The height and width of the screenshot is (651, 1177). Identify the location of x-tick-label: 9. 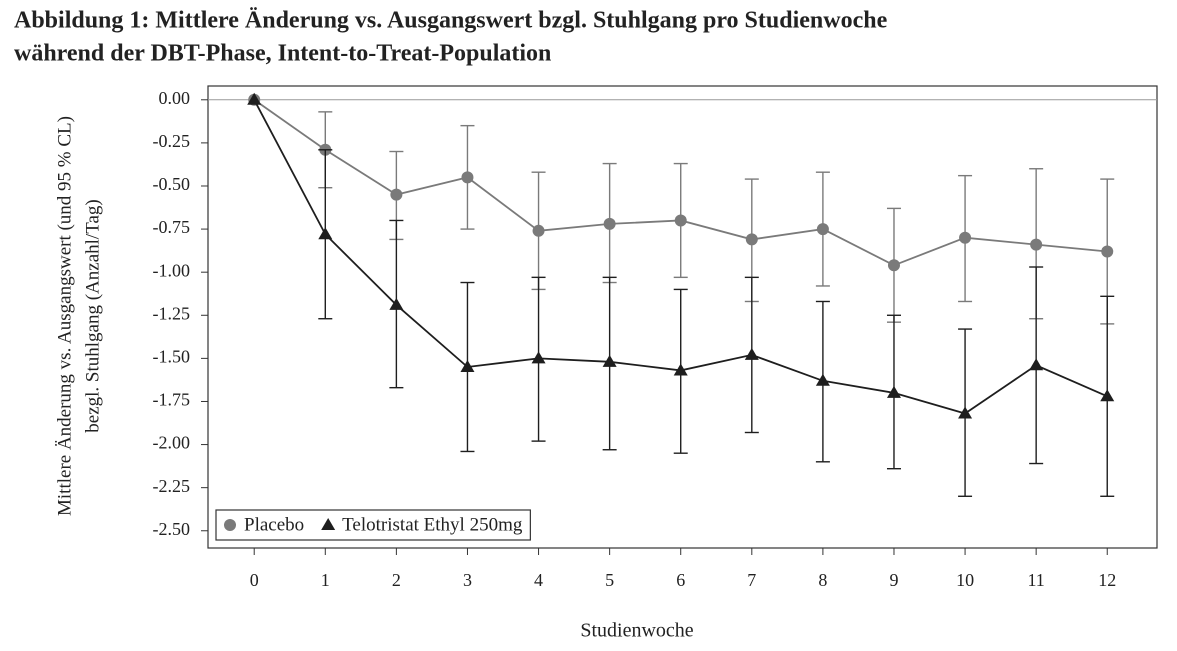
(893, 580).